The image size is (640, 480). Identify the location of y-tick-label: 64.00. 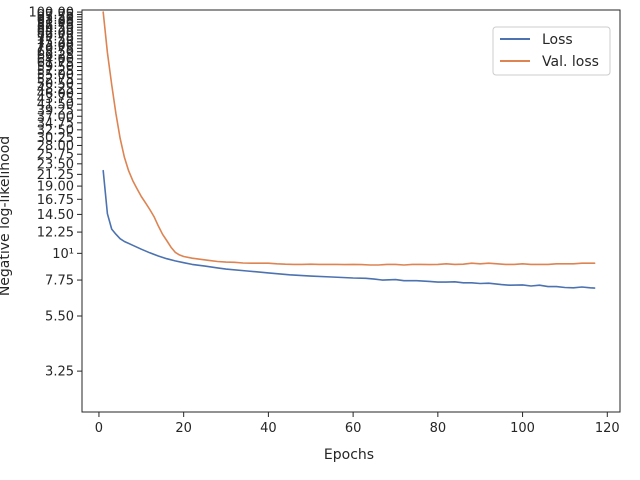
(55, 59).